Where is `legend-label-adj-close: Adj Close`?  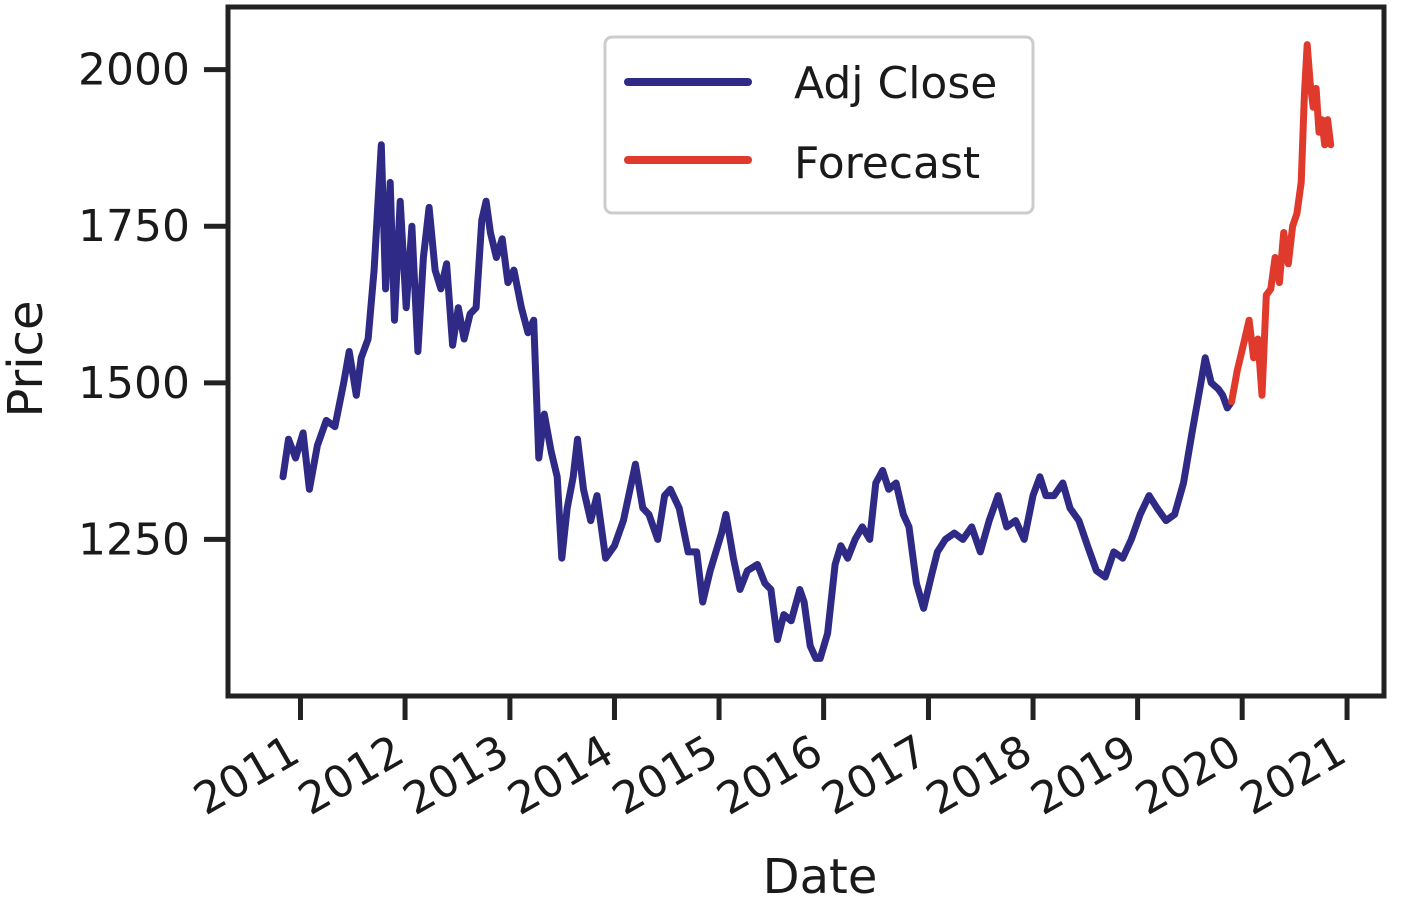
legend-label-adj-close: Adj Close is located at coordinates (895, 83).